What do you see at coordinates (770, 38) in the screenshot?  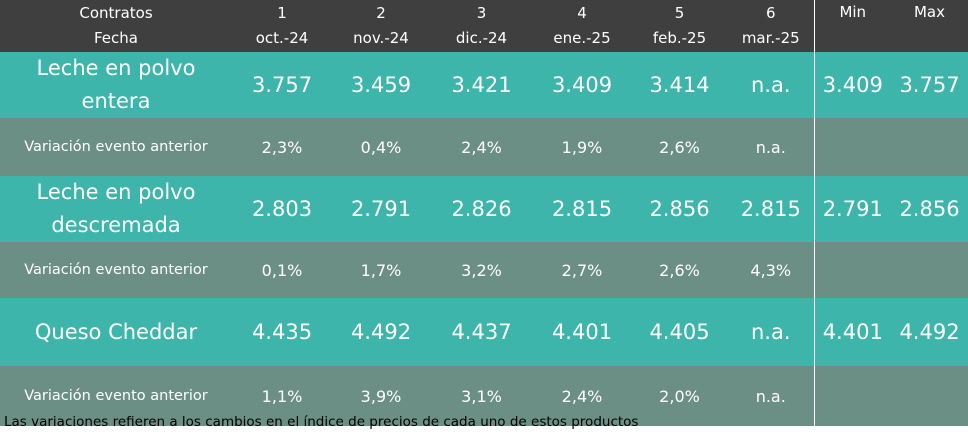 I see `contract-date: mar.-25` at bounding box center [770, 38].